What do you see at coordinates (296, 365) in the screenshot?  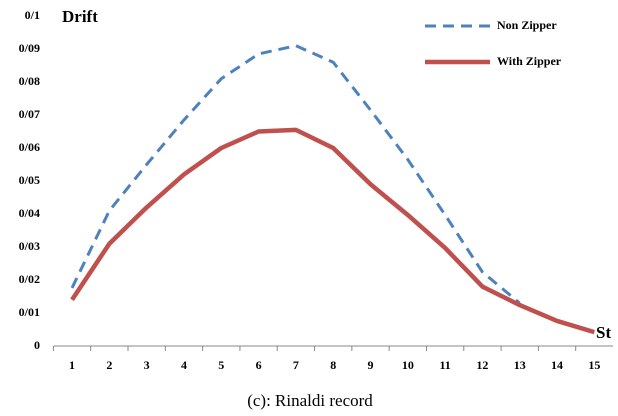 I see `x-tick-label: 7` at bounding box center [296, 365].